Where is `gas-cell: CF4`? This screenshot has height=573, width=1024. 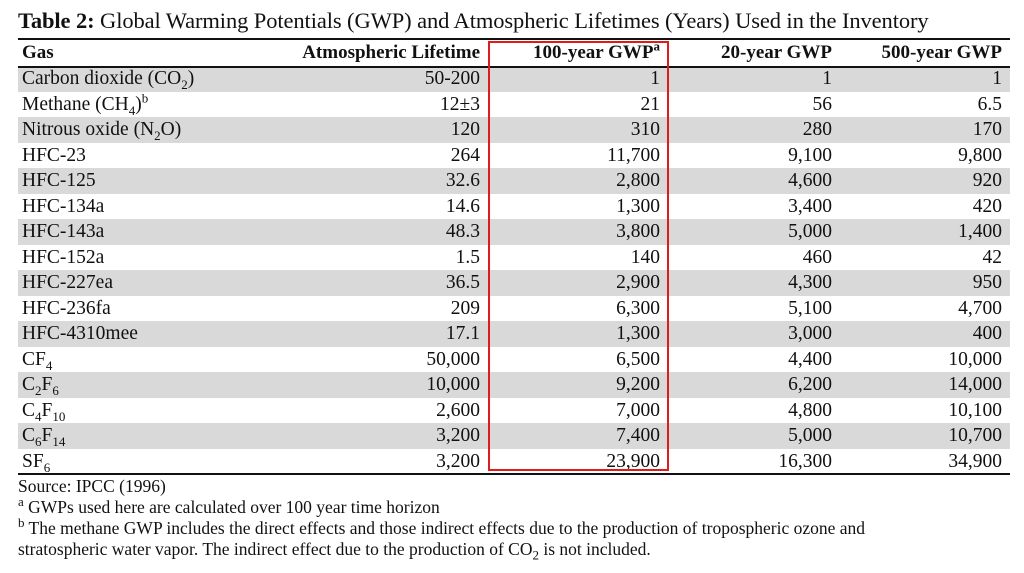 gas-cell: CF4 is located at coordinates (134, 360).